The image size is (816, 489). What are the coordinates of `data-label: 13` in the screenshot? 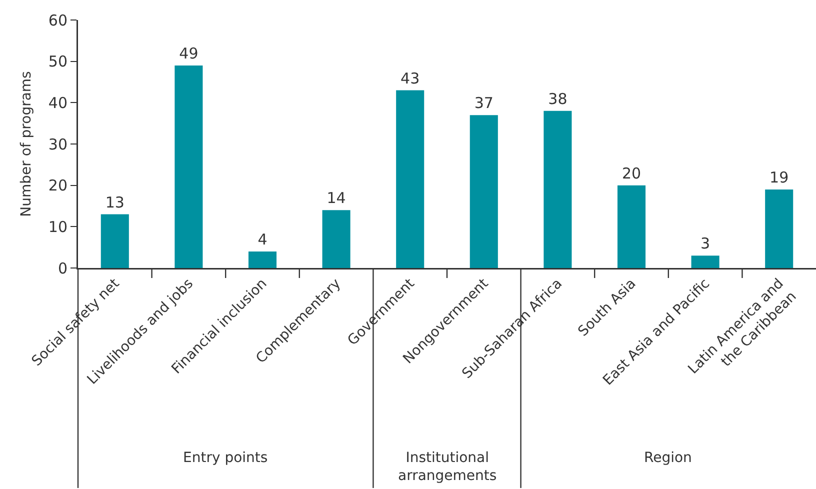 It's located at (114, 202).